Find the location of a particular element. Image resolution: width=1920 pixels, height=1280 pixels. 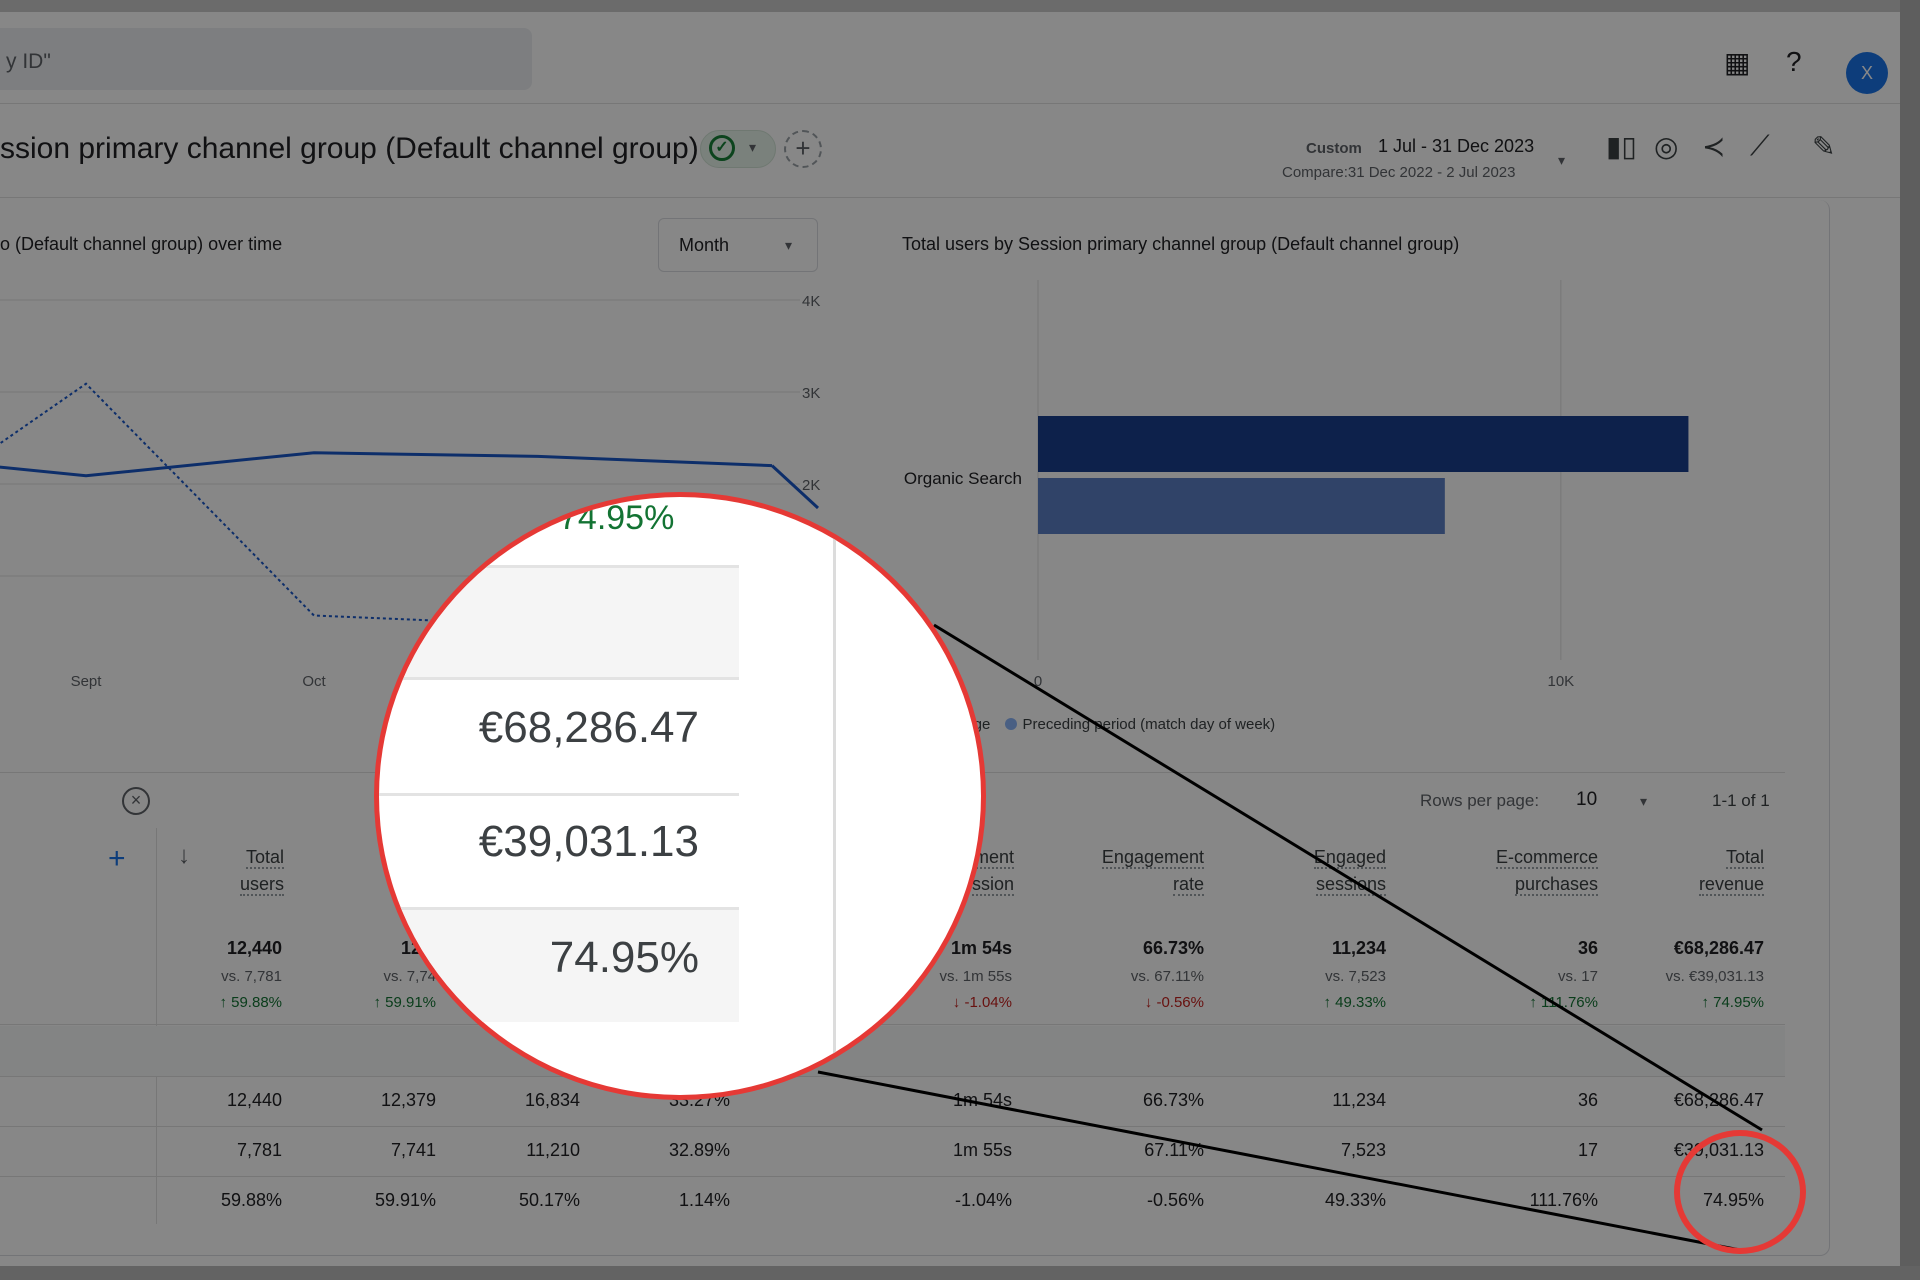

check-icon: ✓ is located at coordinates (722, 148).